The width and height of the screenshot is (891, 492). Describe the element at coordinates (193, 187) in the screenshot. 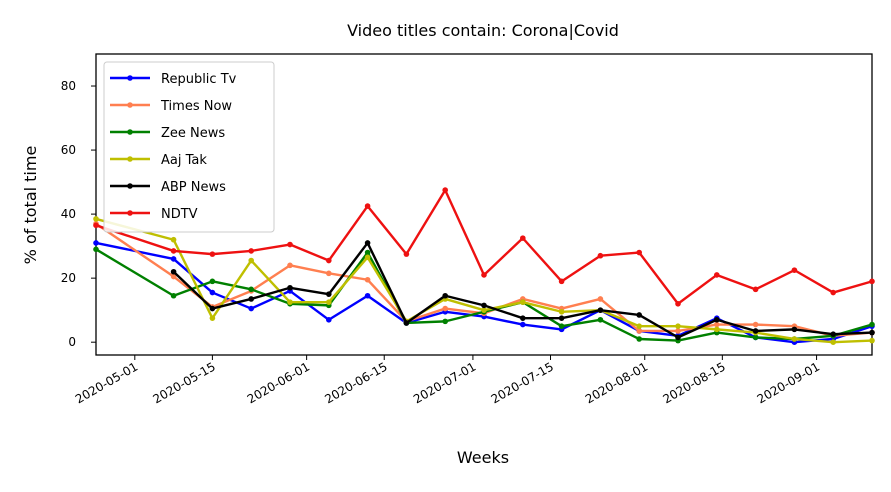

I see `legend-label: ABP News` at that location.